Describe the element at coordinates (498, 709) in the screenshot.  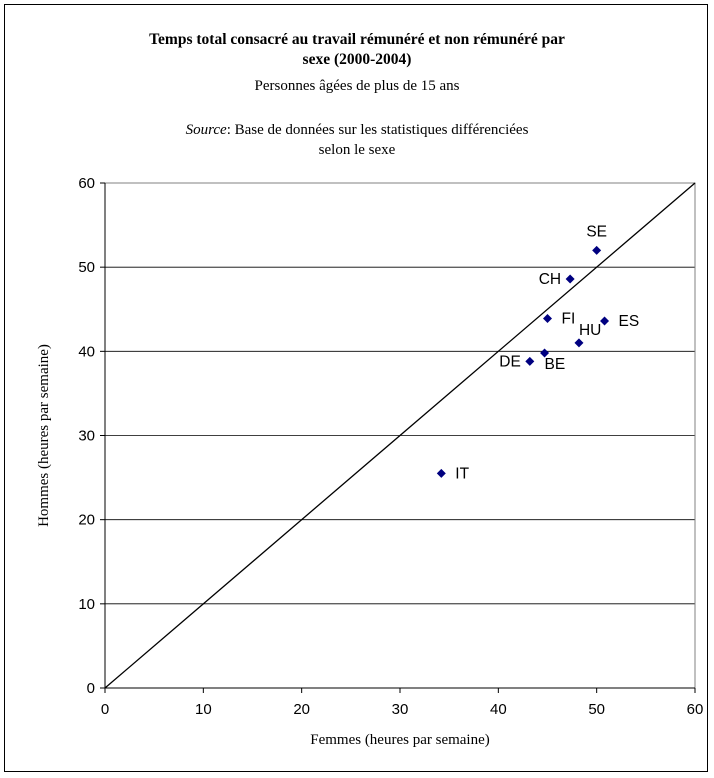
I see `x-tick-label: 40` at that location.